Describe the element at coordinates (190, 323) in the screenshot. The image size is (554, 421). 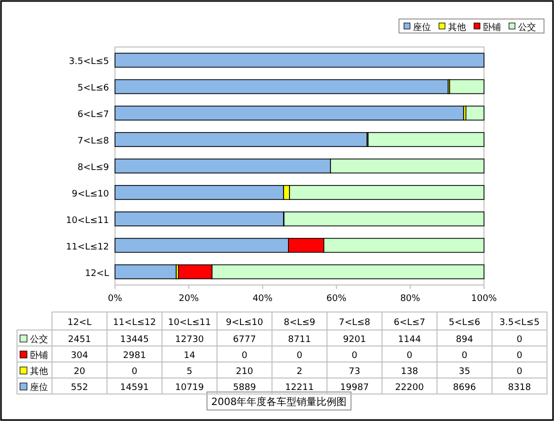
I see `category-label: 10<L≤11` at that location.